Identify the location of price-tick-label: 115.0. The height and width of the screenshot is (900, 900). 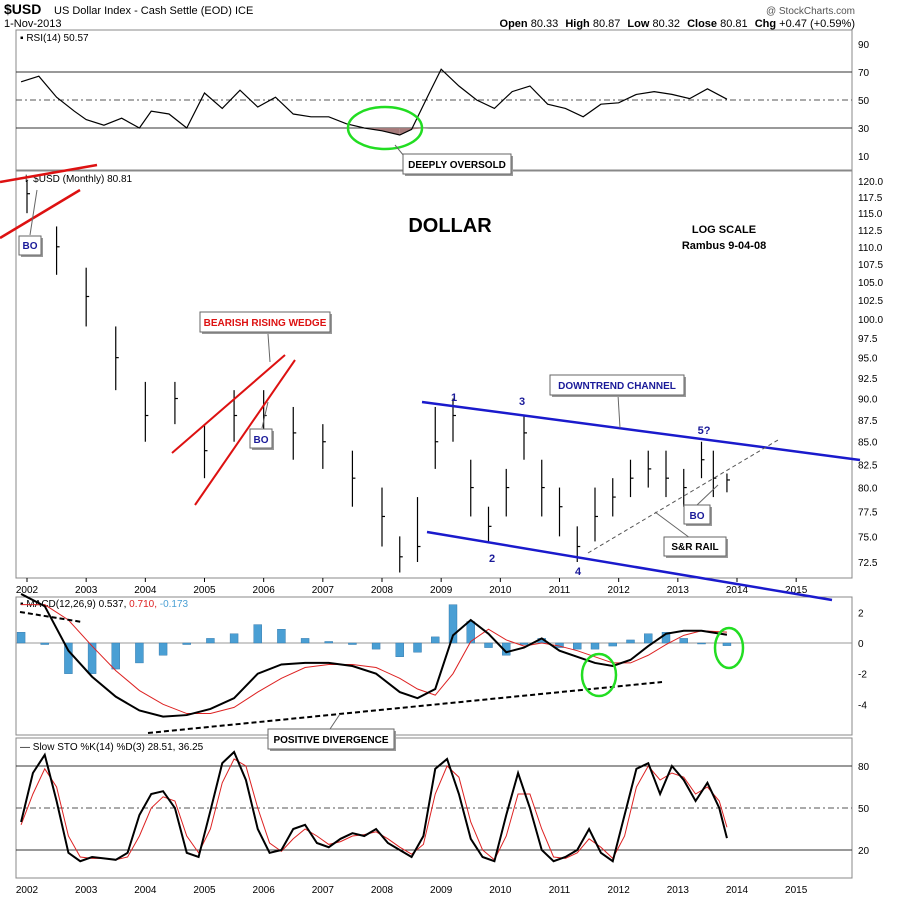
(870, 214).